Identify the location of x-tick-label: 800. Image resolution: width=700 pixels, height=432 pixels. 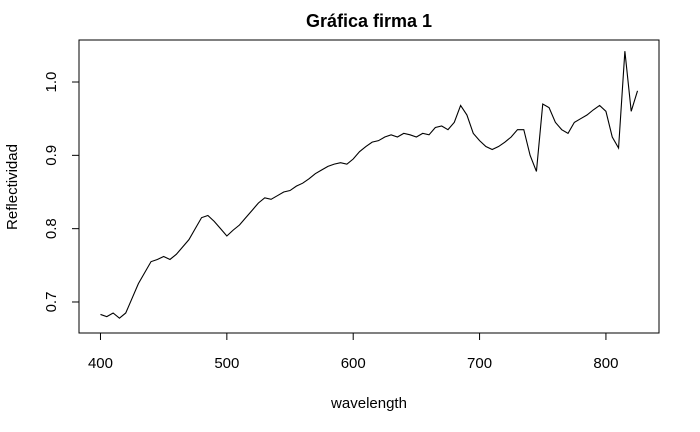
(605, 363).